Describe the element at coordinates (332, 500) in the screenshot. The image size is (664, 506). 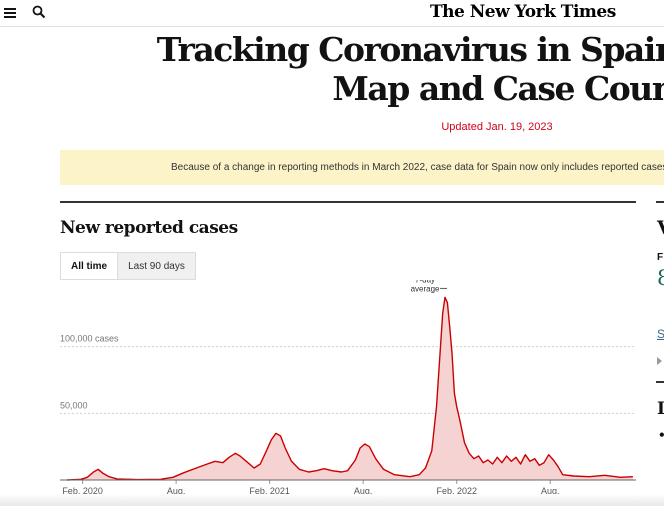
I see `bottom-edge-shadow` at that location.